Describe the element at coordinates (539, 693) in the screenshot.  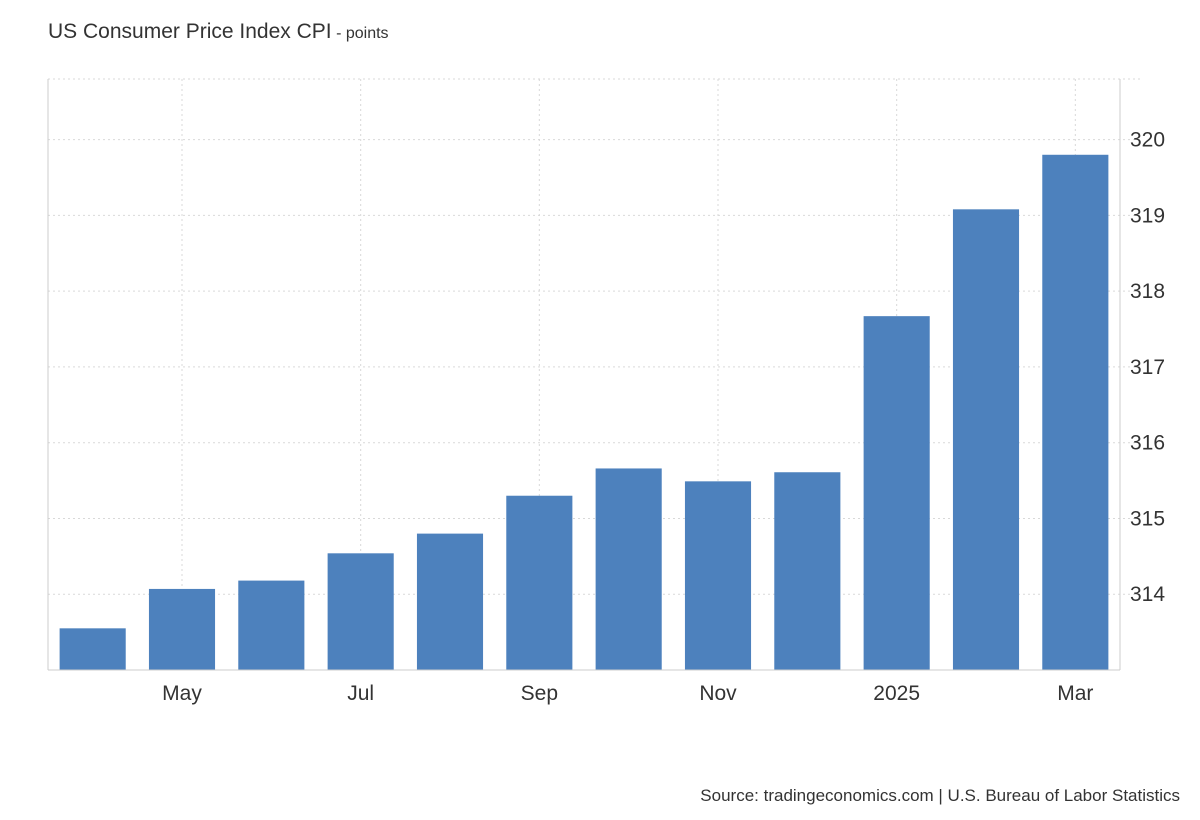
I see `x-tick-label: Sep` at that location.